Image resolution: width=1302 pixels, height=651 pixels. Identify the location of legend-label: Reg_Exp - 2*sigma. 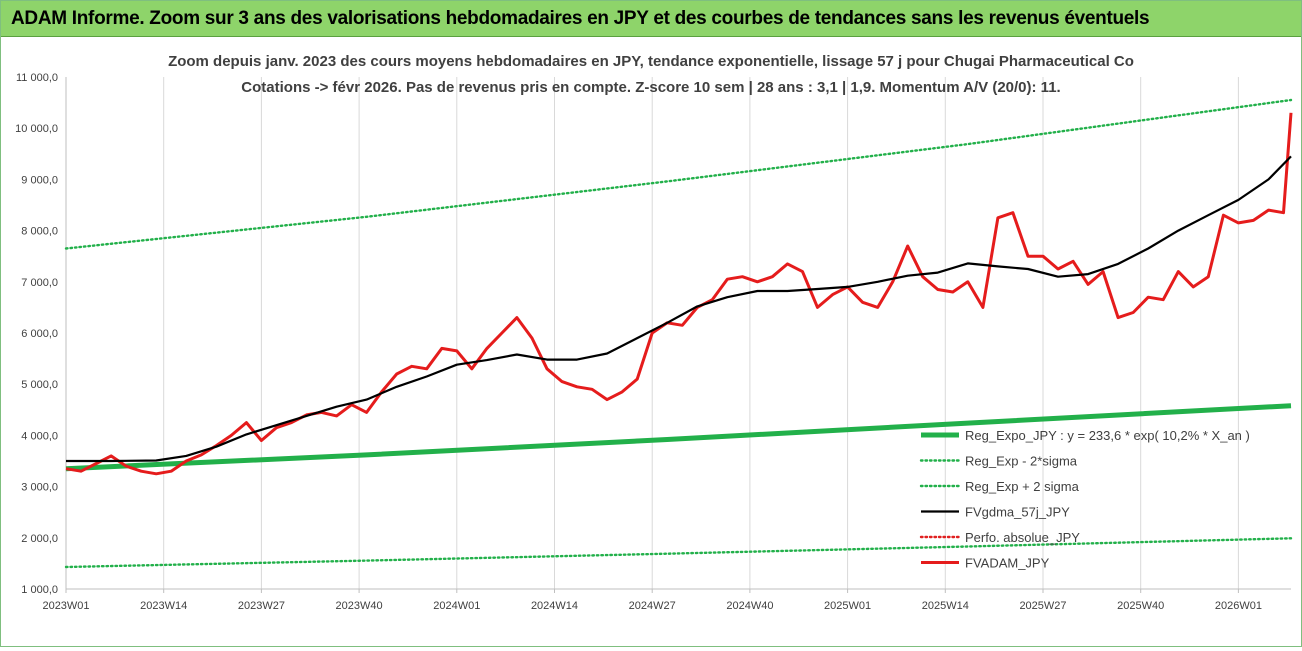
(1021, 461).